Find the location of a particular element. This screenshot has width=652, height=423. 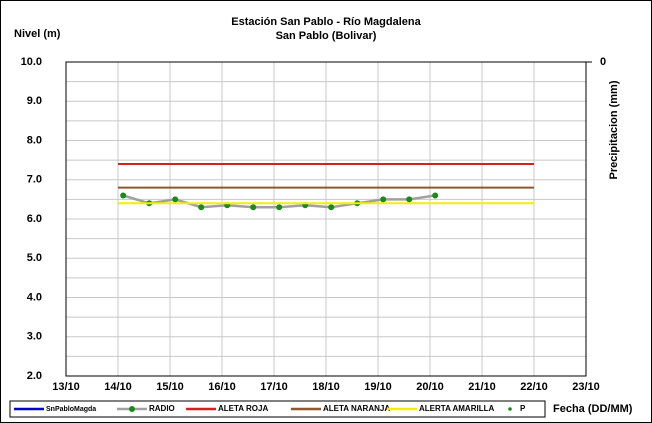

x-tick-label: 20/10 is located at coordinates (430, 387).